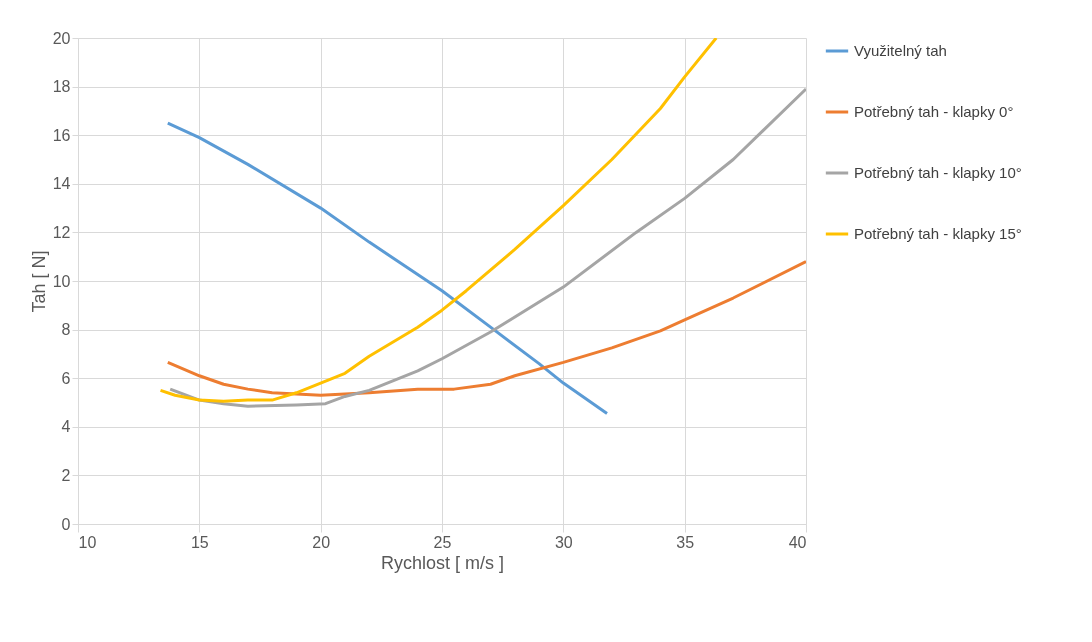  I want to click on x-tick-label: 10, so click(87, 542).